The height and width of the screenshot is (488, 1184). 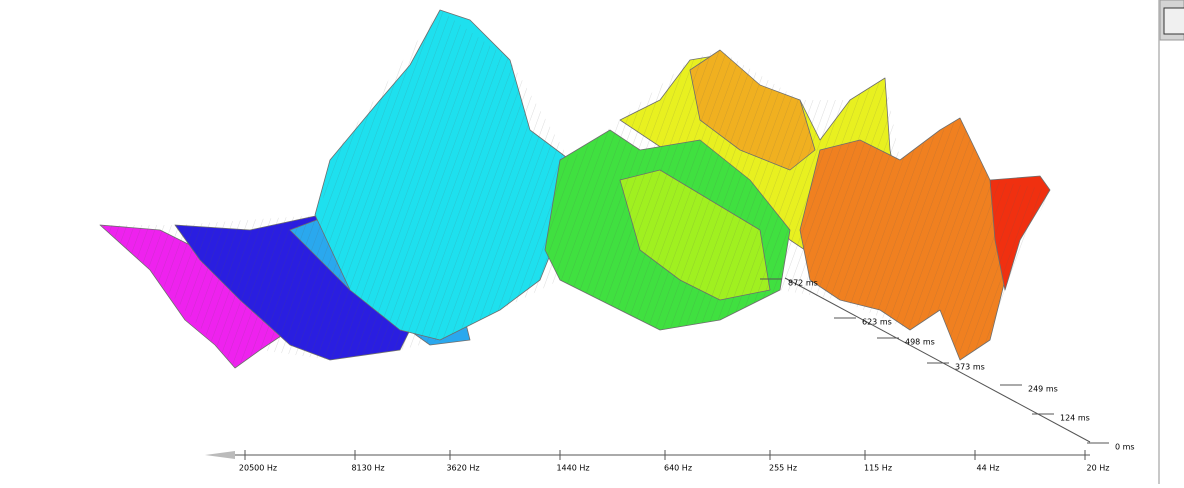 What do you see at coordinates (1173, 21) in the screenshot?
I see `button` at bounding box center [1173, 21].